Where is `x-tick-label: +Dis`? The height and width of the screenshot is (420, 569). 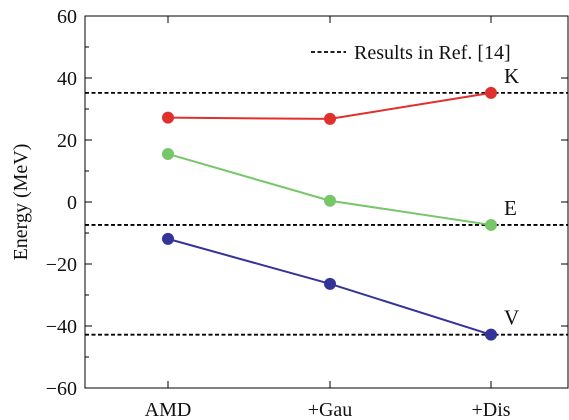 x-tick-label: +Dis is located at coordinates (490, 409).